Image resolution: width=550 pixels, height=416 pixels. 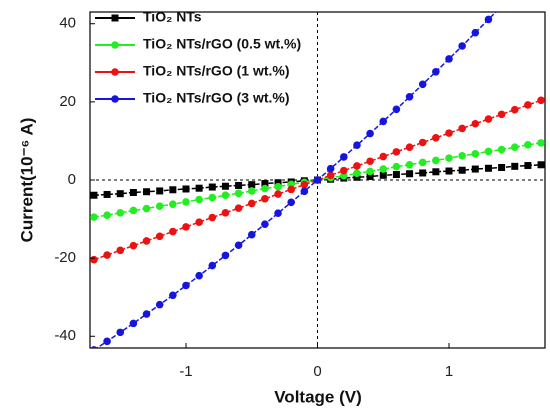 What do you see at coordinates (26, 180) in the screenshot?
I see `y-axis-title: Current(10⁻⁶ A)` at bounding box center [26, 180].